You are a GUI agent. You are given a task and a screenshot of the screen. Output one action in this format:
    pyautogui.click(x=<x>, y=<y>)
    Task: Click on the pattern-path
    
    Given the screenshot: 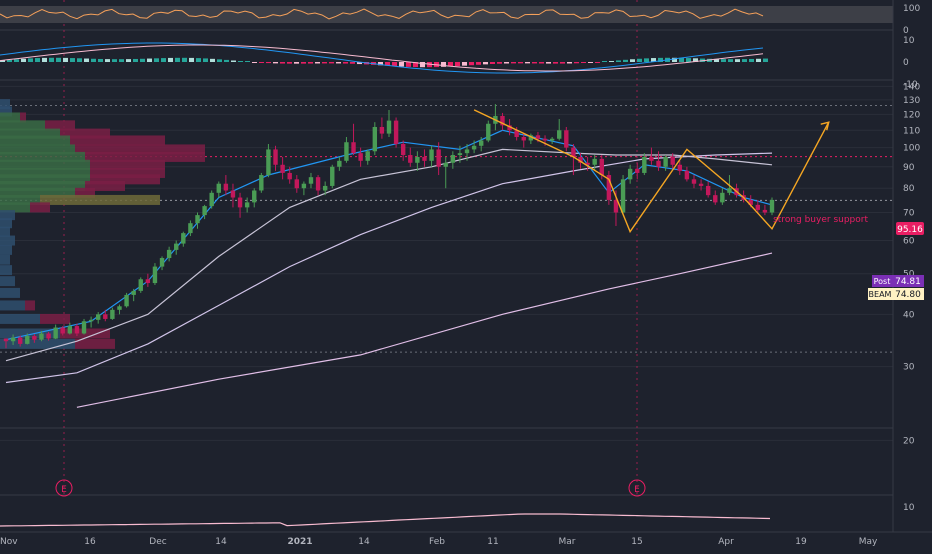 What is the action you would take?
    pyautogui.click(x=651, y=171)
    